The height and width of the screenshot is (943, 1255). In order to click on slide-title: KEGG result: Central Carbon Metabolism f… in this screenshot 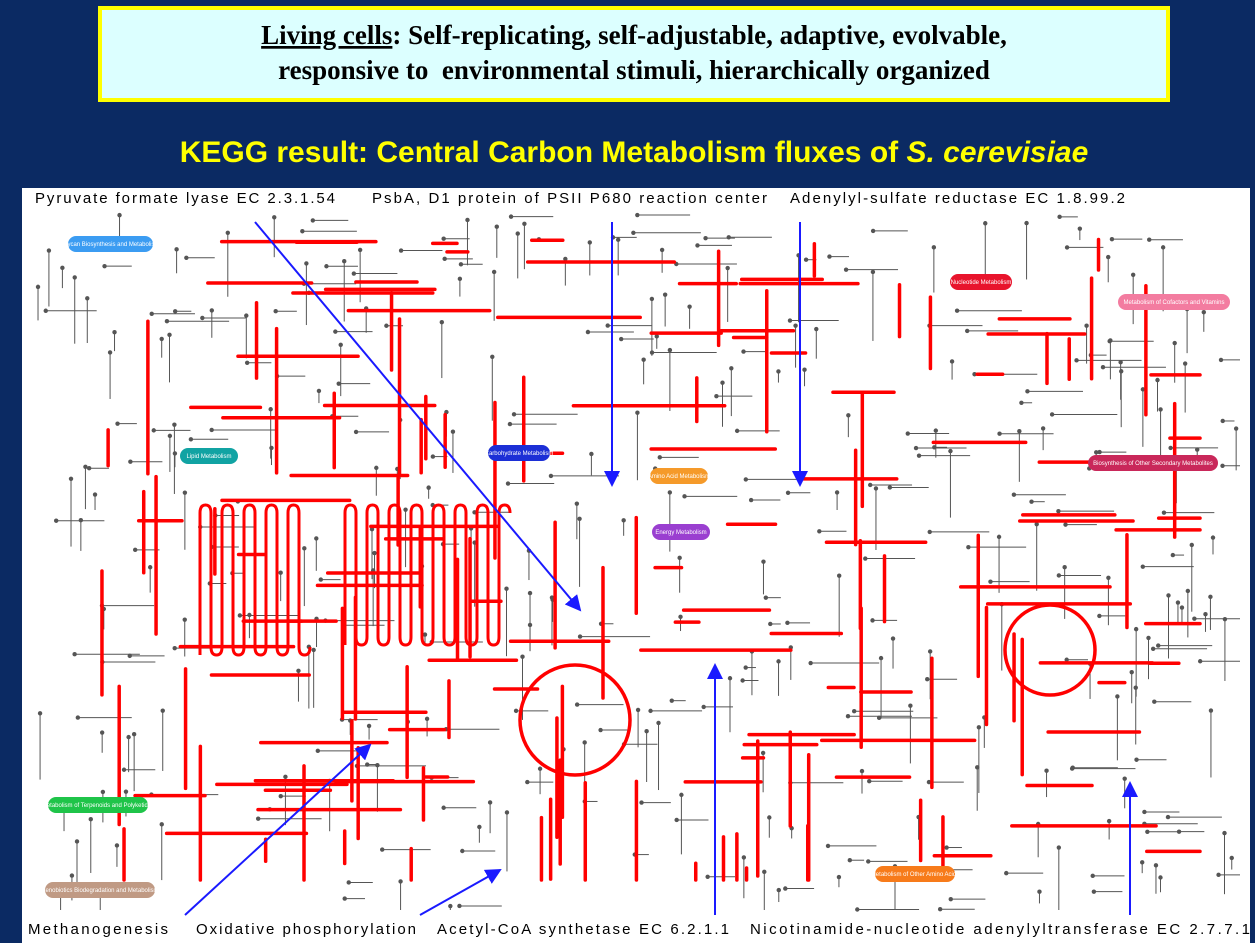, I will do `click(634, 152)`.